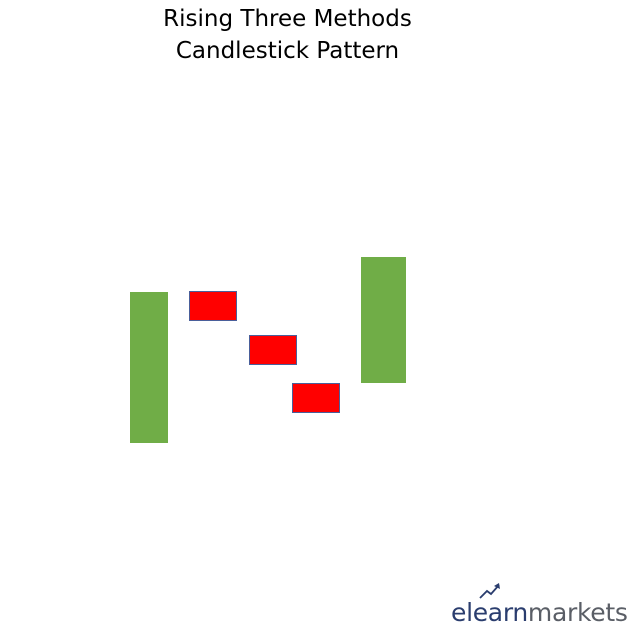 This screenshot has width=631, height=633. I want to click on candle-2-bearish, so click(213, 306).